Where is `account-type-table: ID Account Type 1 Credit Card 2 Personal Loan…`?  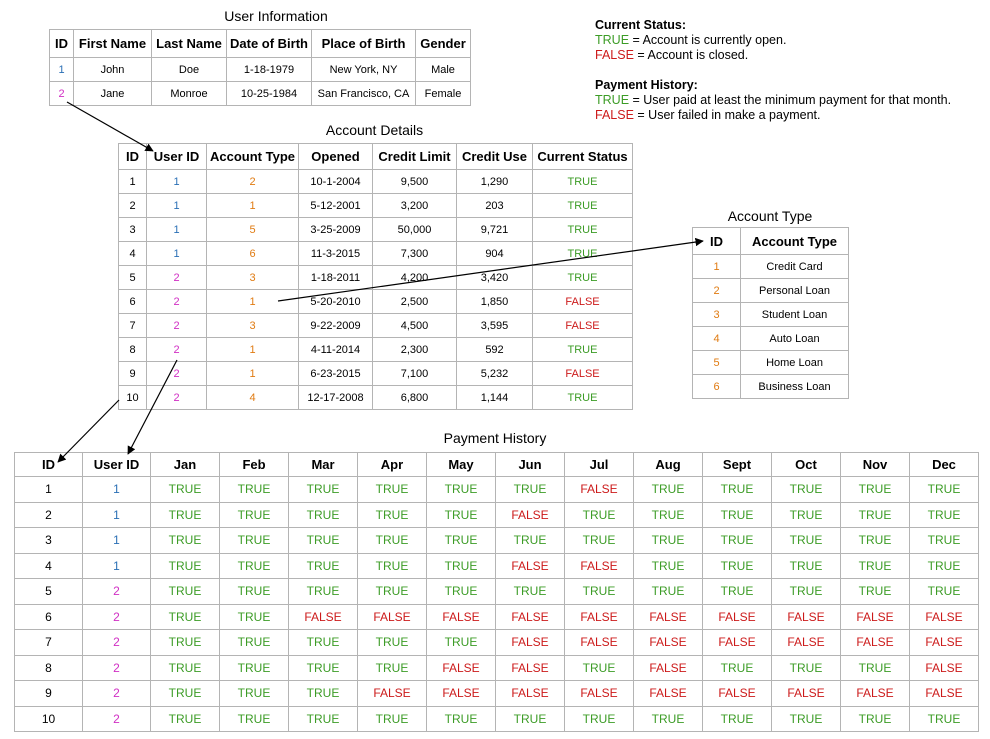 account-type-table: ID Account Type 1 Credit Card 2 Personal Loan… is located at coordinates (770, 313).